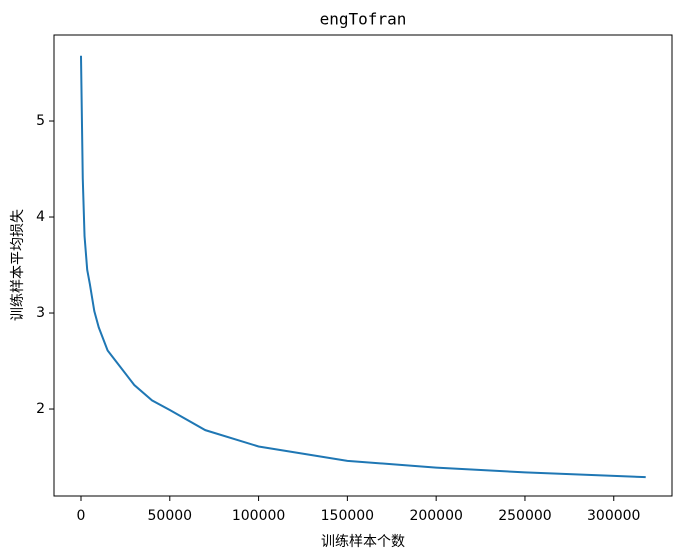 The width and height of the screenshot is (691, 559). What do you see at coordinates (40, 313) in the screenshot?
I see `y-tick-label: 3` at bounding box center [40, 313].